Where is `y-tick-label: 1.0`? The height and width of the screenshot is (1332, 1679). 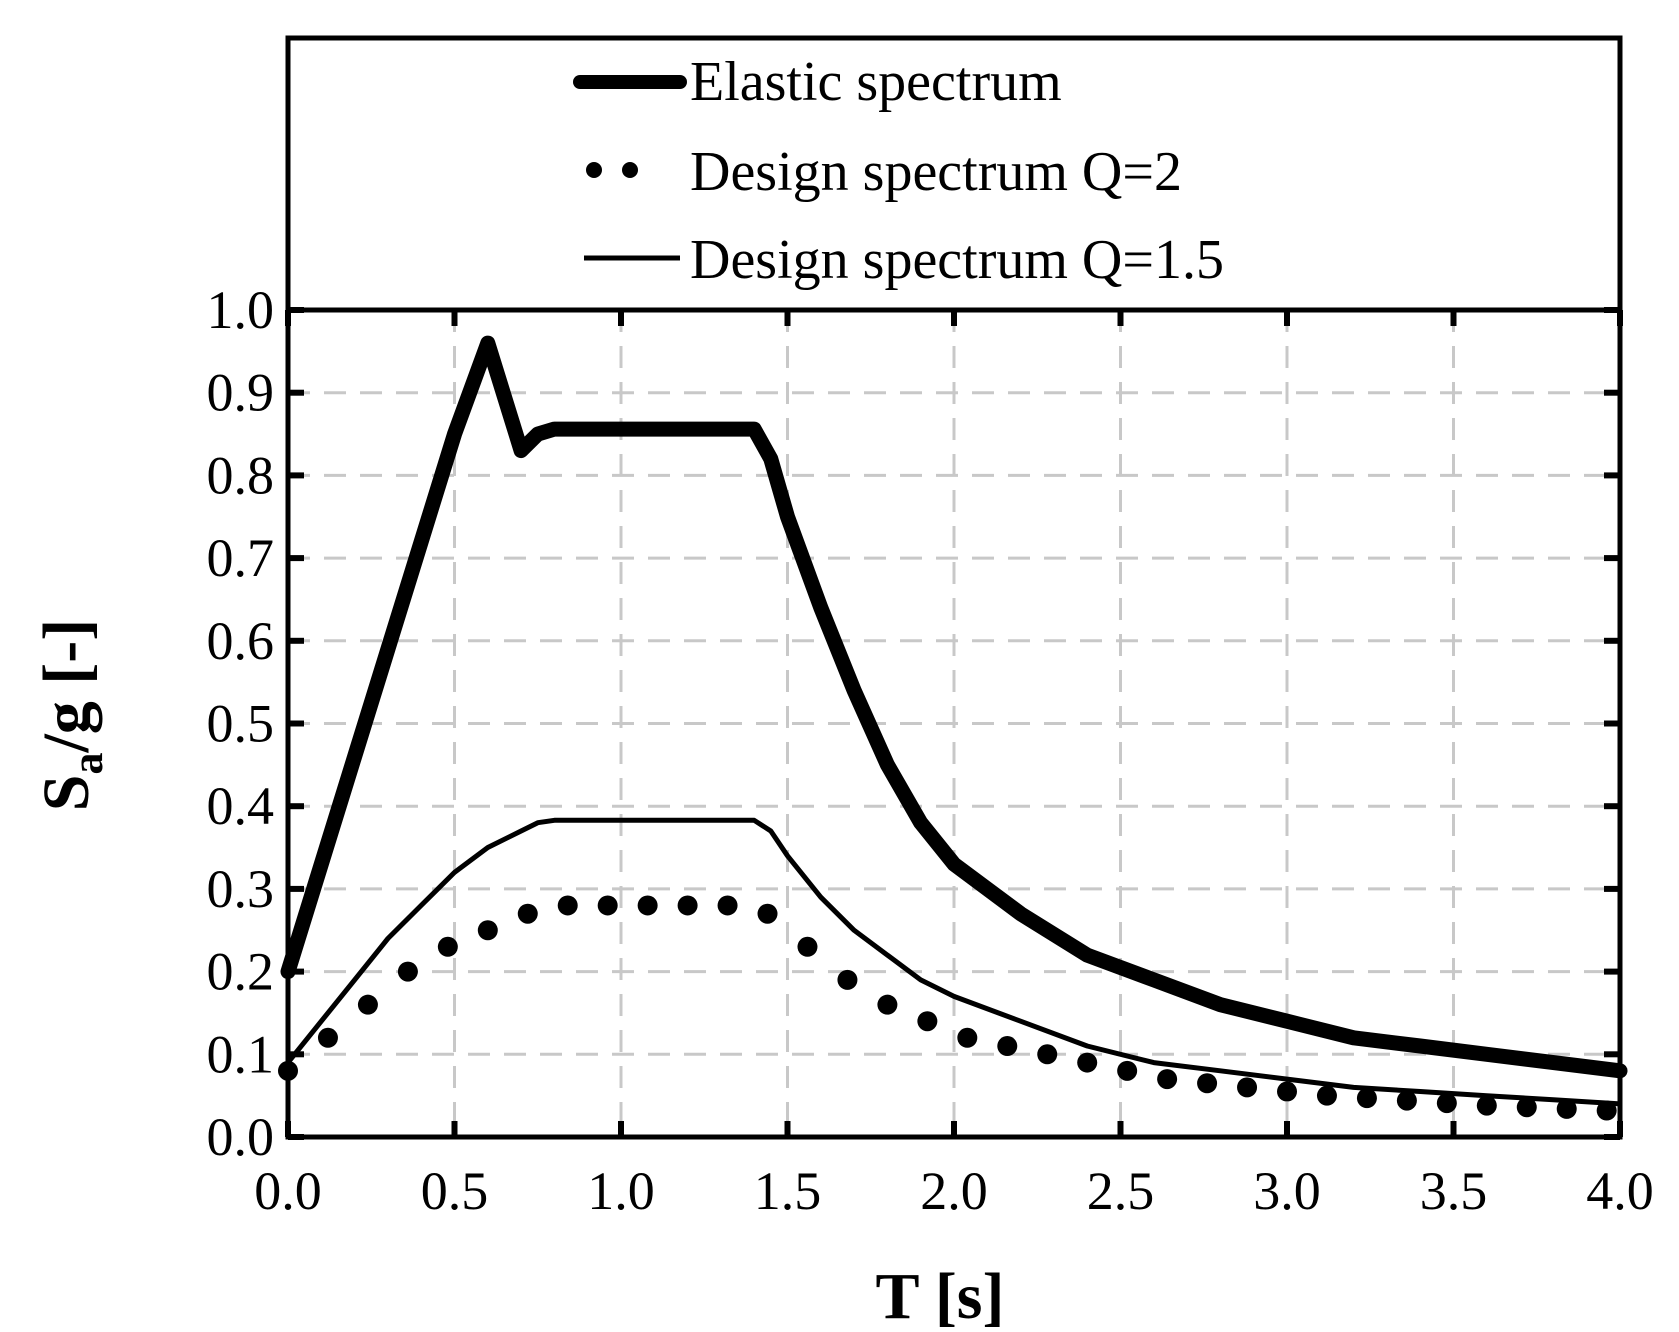
y-tick-label: 1.0 is located at coordinates (241, 310).